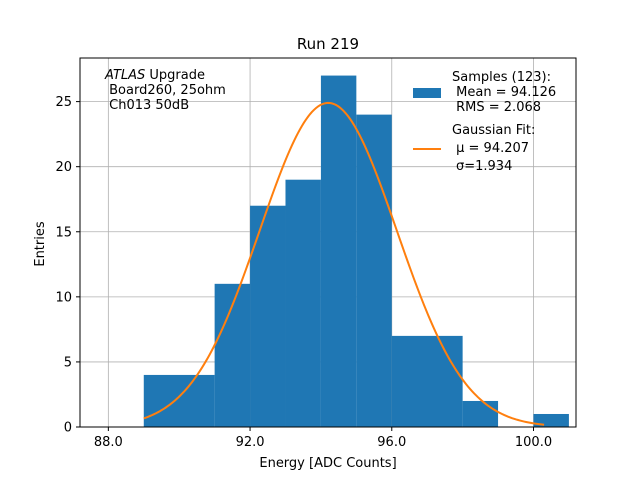  What do you see at coordinates (328, 44) in the screenshot?
I see `chart-title: Run 219` at bounding box center [328, 44].